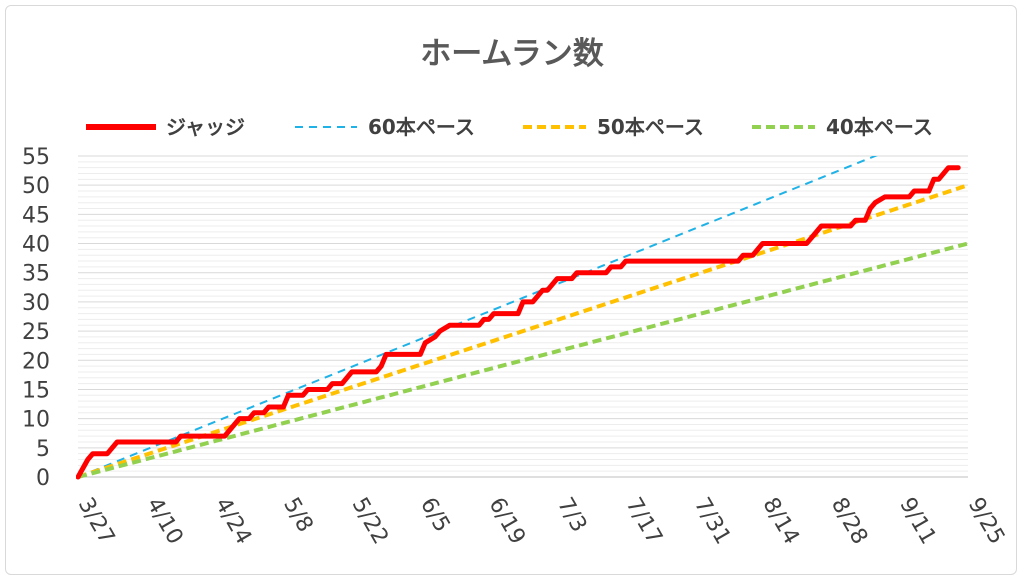  I want to click on x-tick-label: 5/8, so click(297, 515).